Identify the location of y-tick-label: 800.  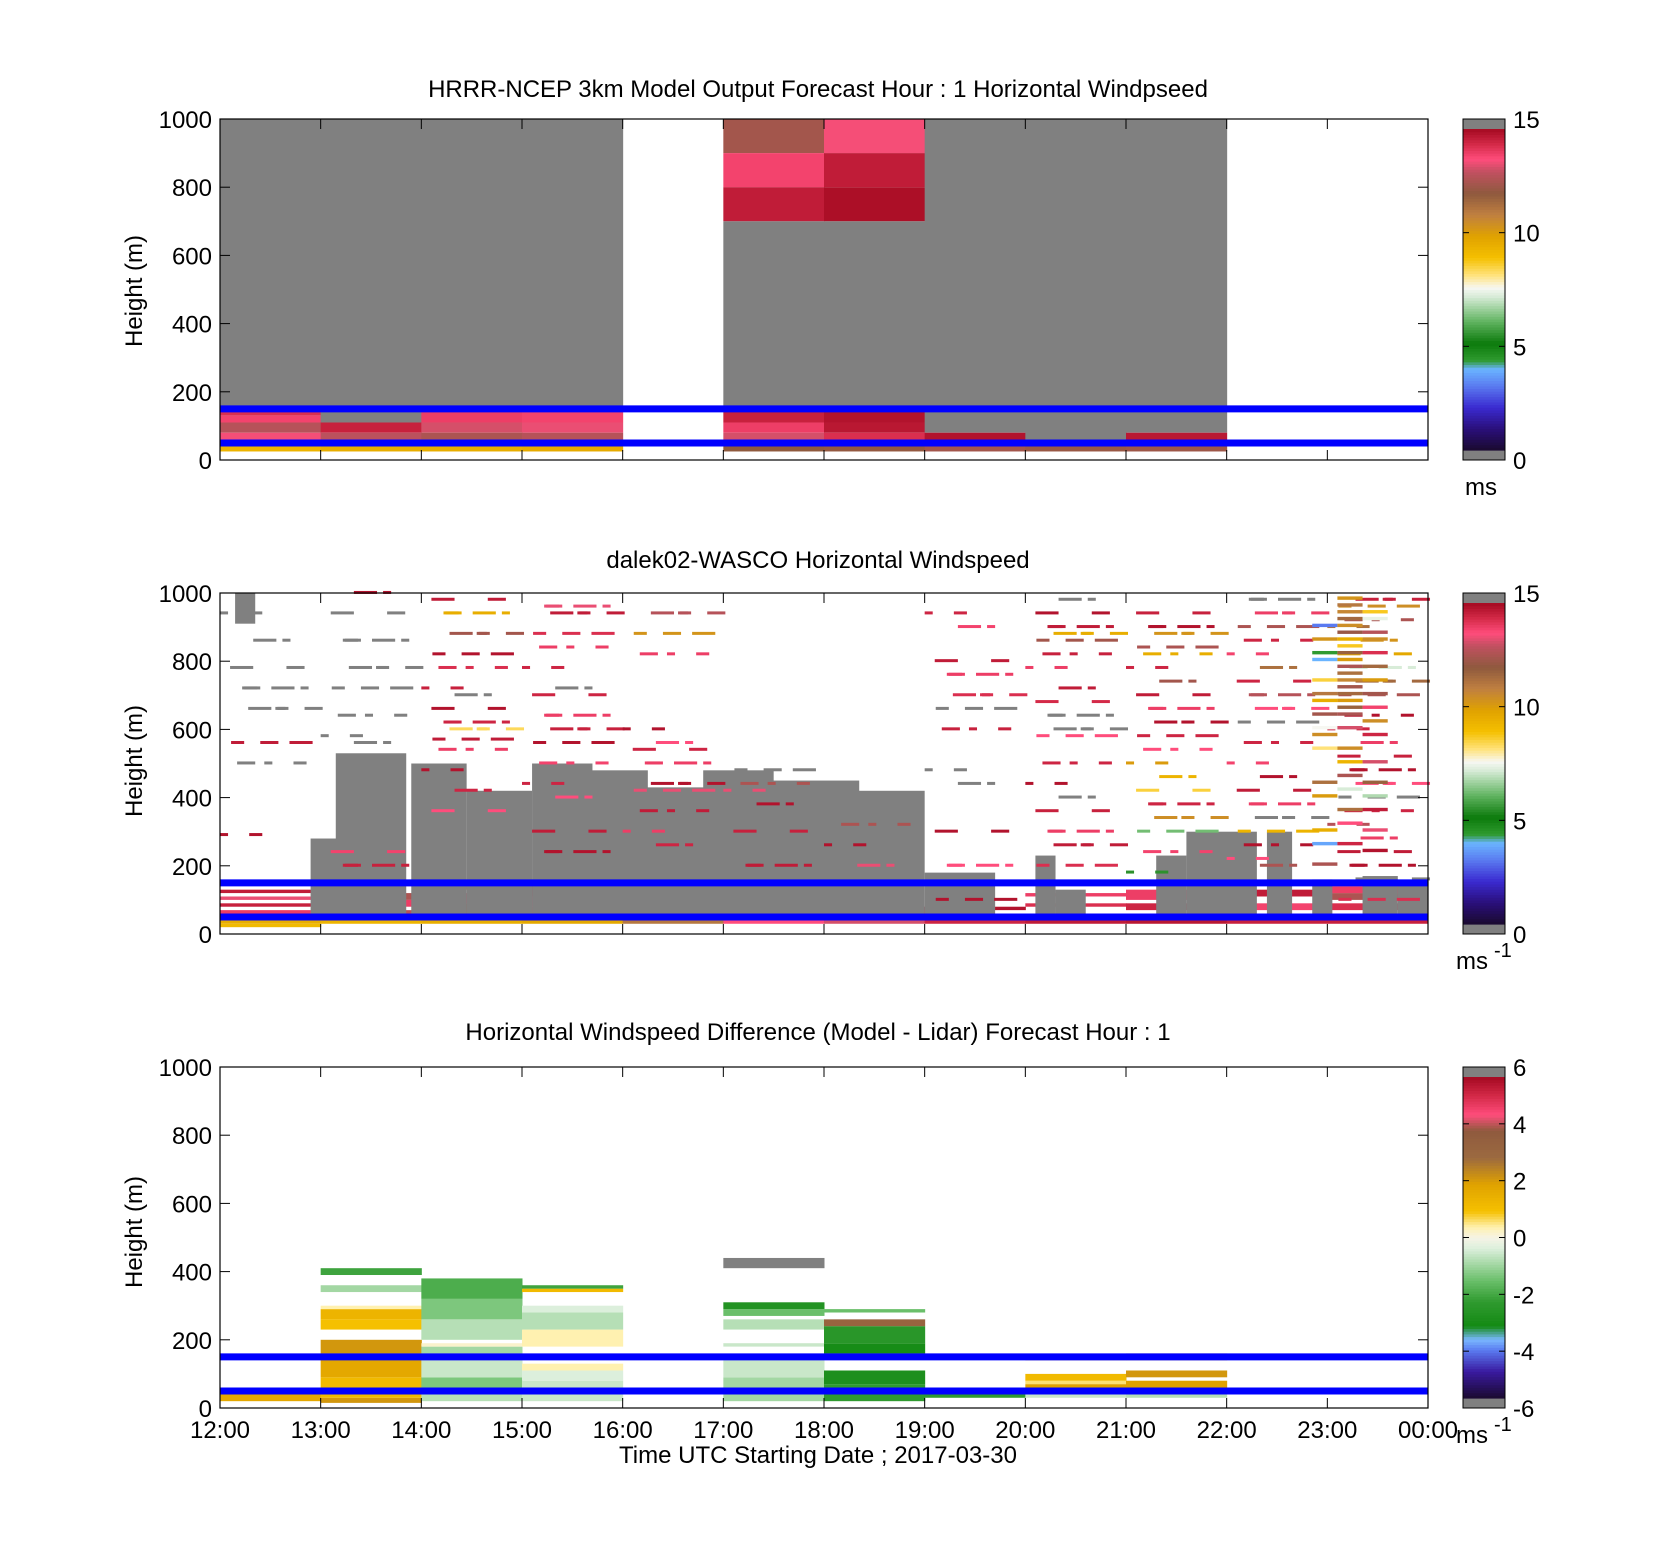
(192, 662).